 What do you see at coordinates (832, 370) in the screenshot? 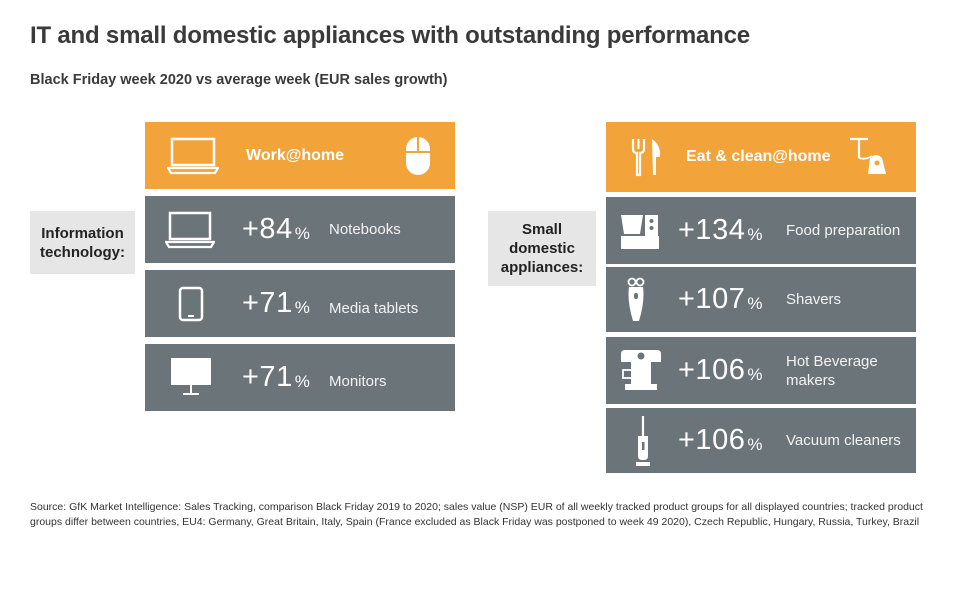
I see `product-name: Hot Beverage makers` at bounding box center [832, 370].